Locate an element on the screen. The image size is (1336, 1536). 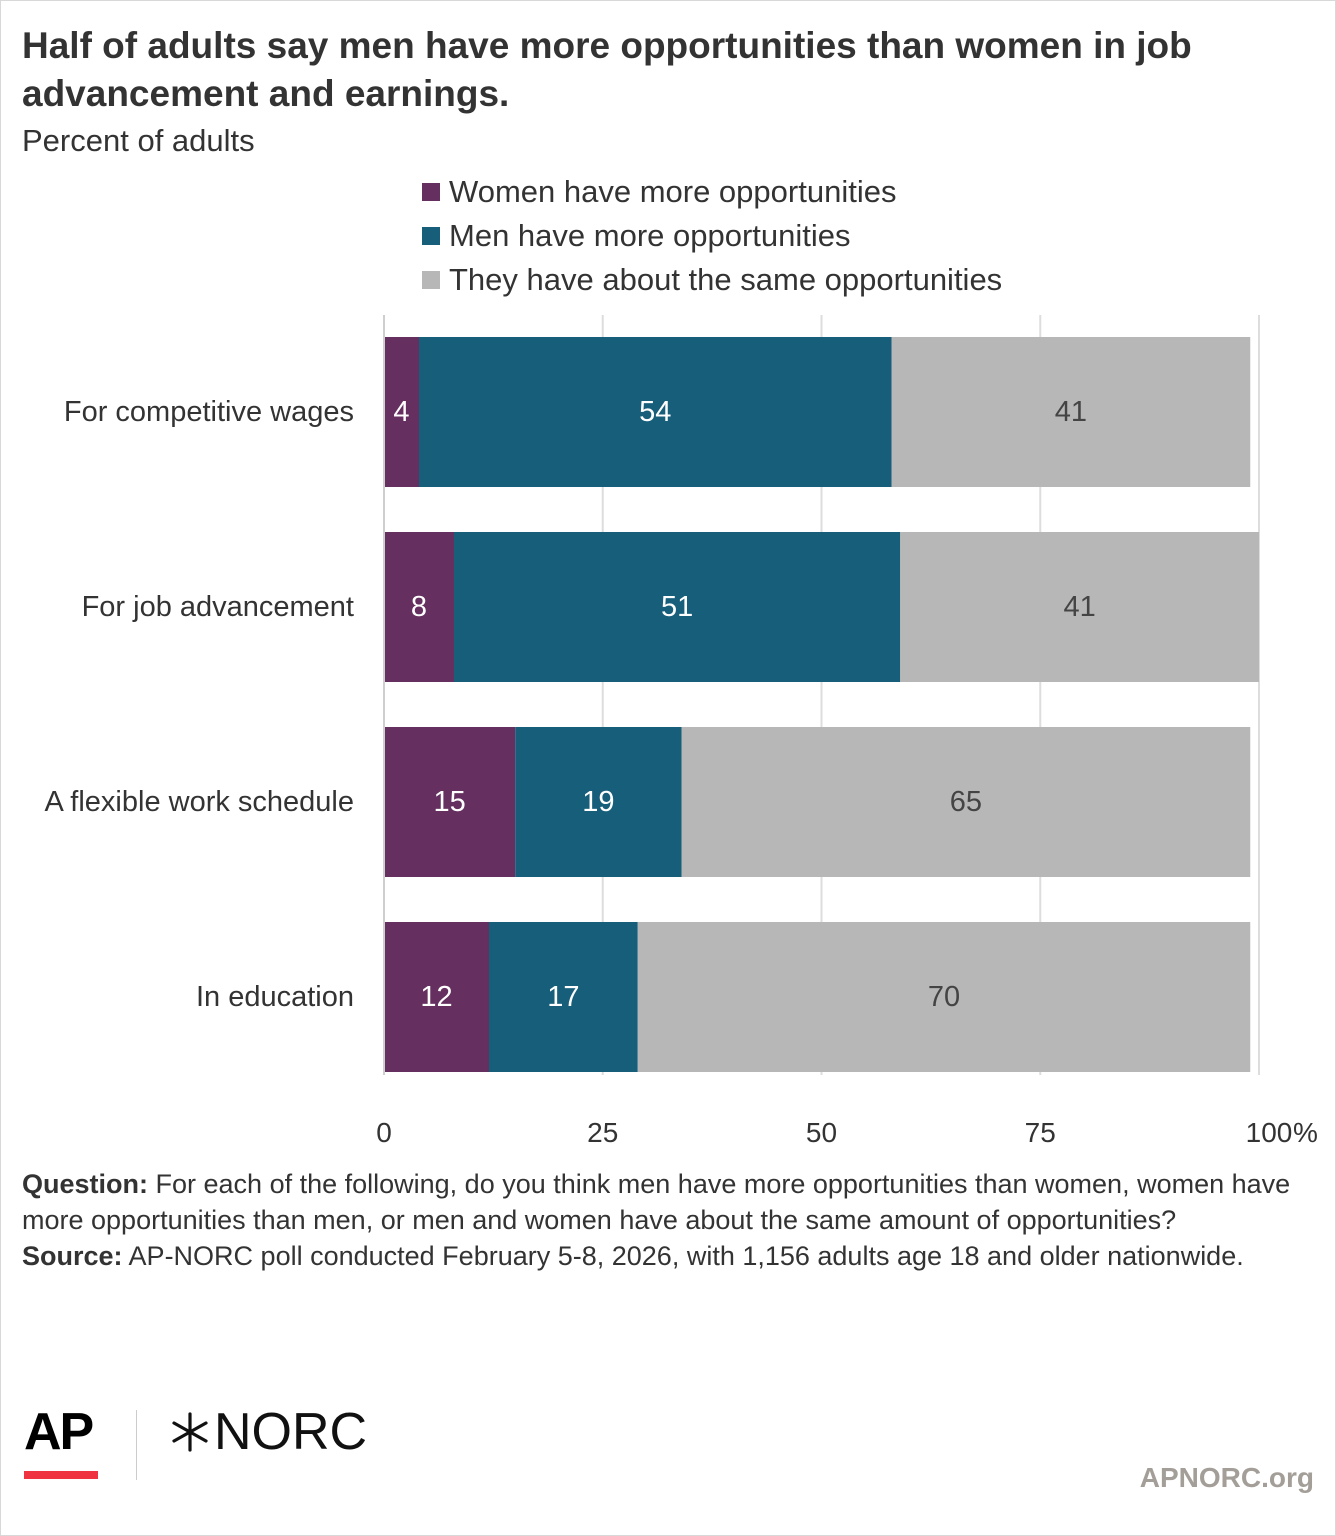
legend-label-men: Men have more opportunities is located at coordinates (650, 235).